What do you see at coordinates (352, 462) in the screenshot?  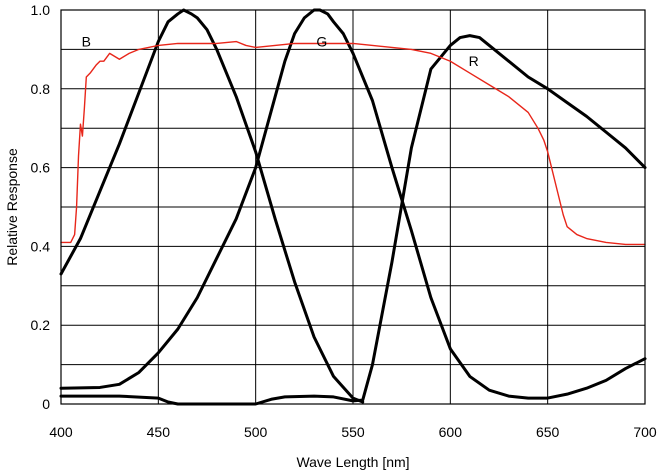 I see `x-axis-title: Wave Length [nm]` at bounding box center [352, 462].